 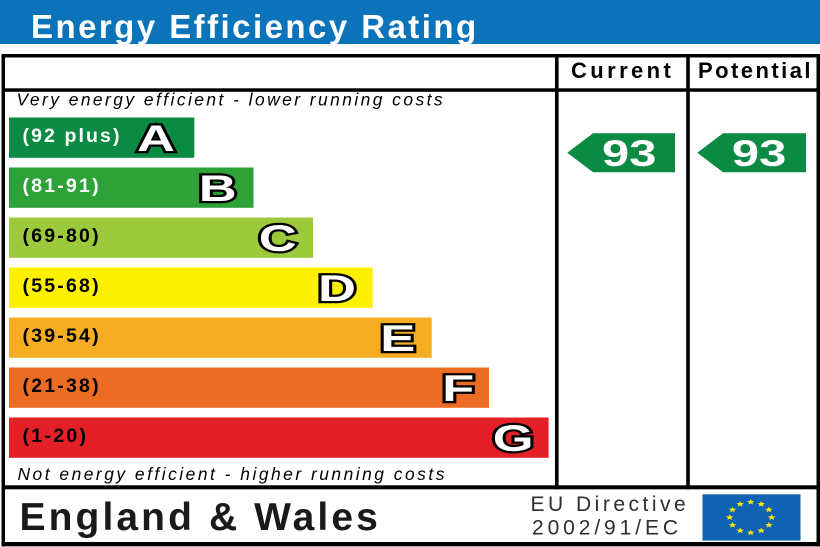 I want to click on svg-text: F, so click(x=458, y=389).